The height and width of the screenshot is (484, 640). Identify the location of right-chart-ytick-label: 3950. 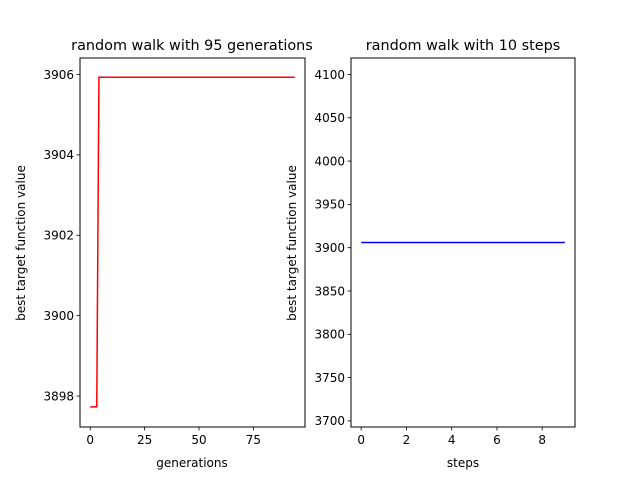
(329, 205).